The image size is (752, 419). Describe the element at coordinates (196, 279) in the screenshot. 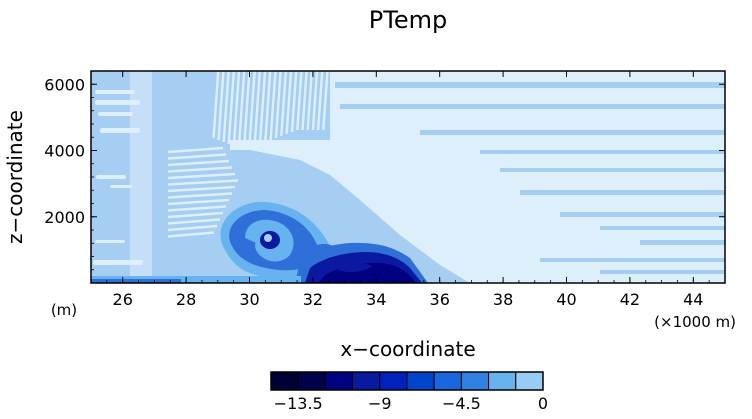

I see `surface-layer` at that location.